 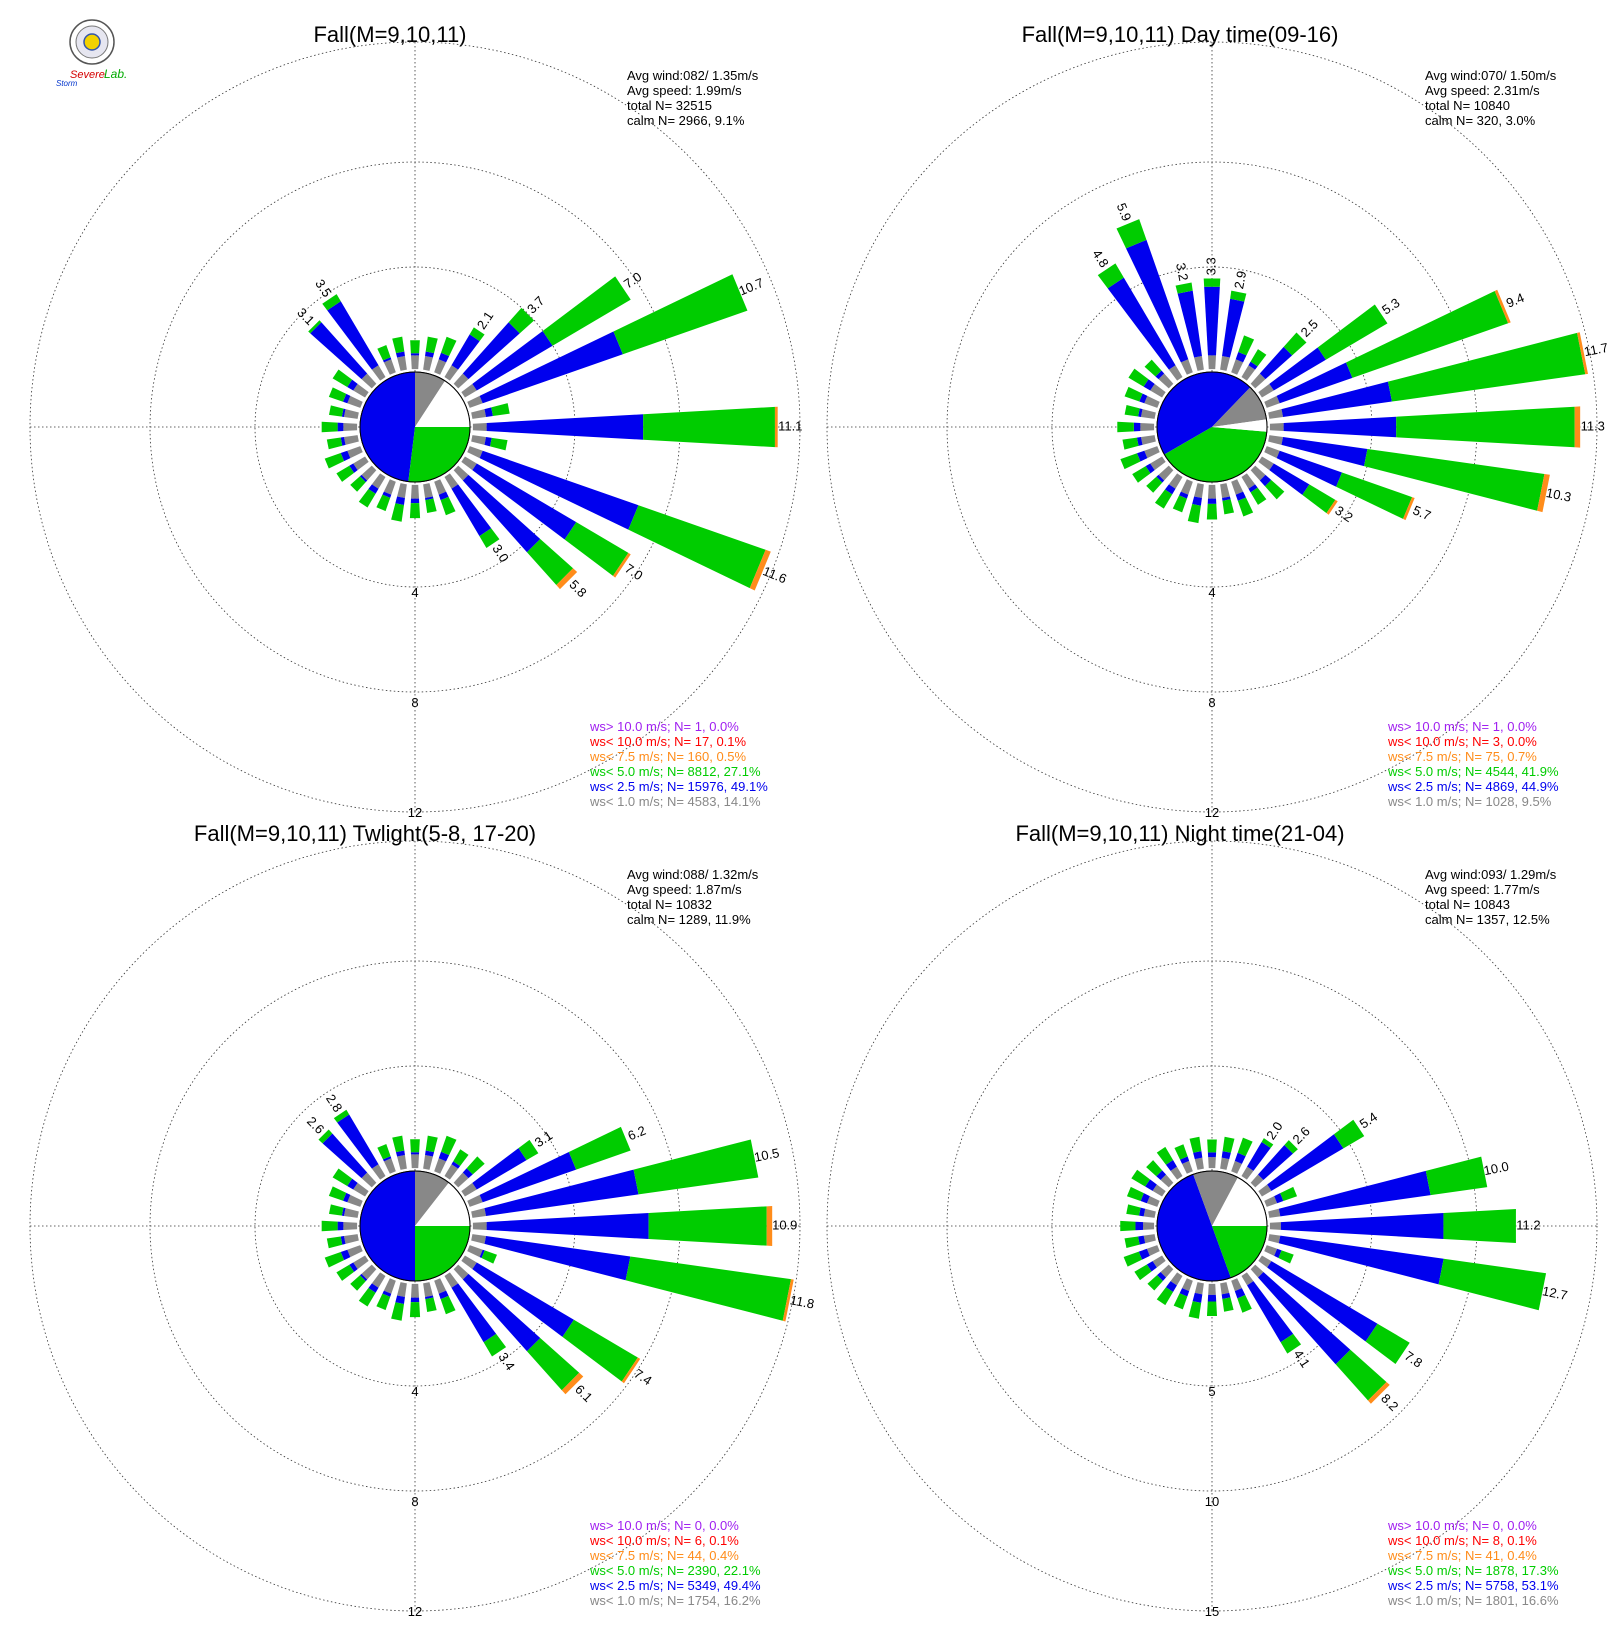 What do you see at coordinates (506, 1361) in the screenshot?
I see `petal-label: 3.4` at bounding box center [506, 1361].